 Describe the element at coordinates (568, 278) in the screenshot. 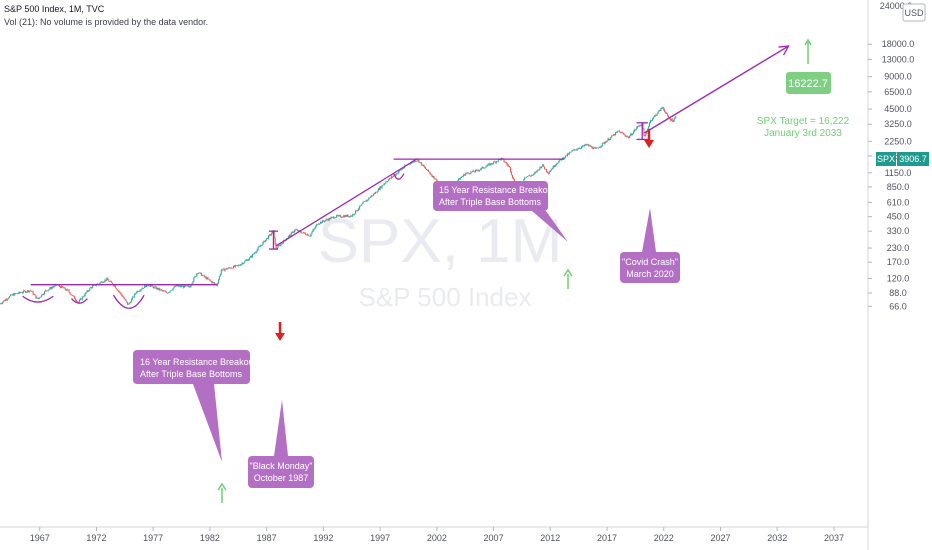

I see `up-arrow-icon` at that location.